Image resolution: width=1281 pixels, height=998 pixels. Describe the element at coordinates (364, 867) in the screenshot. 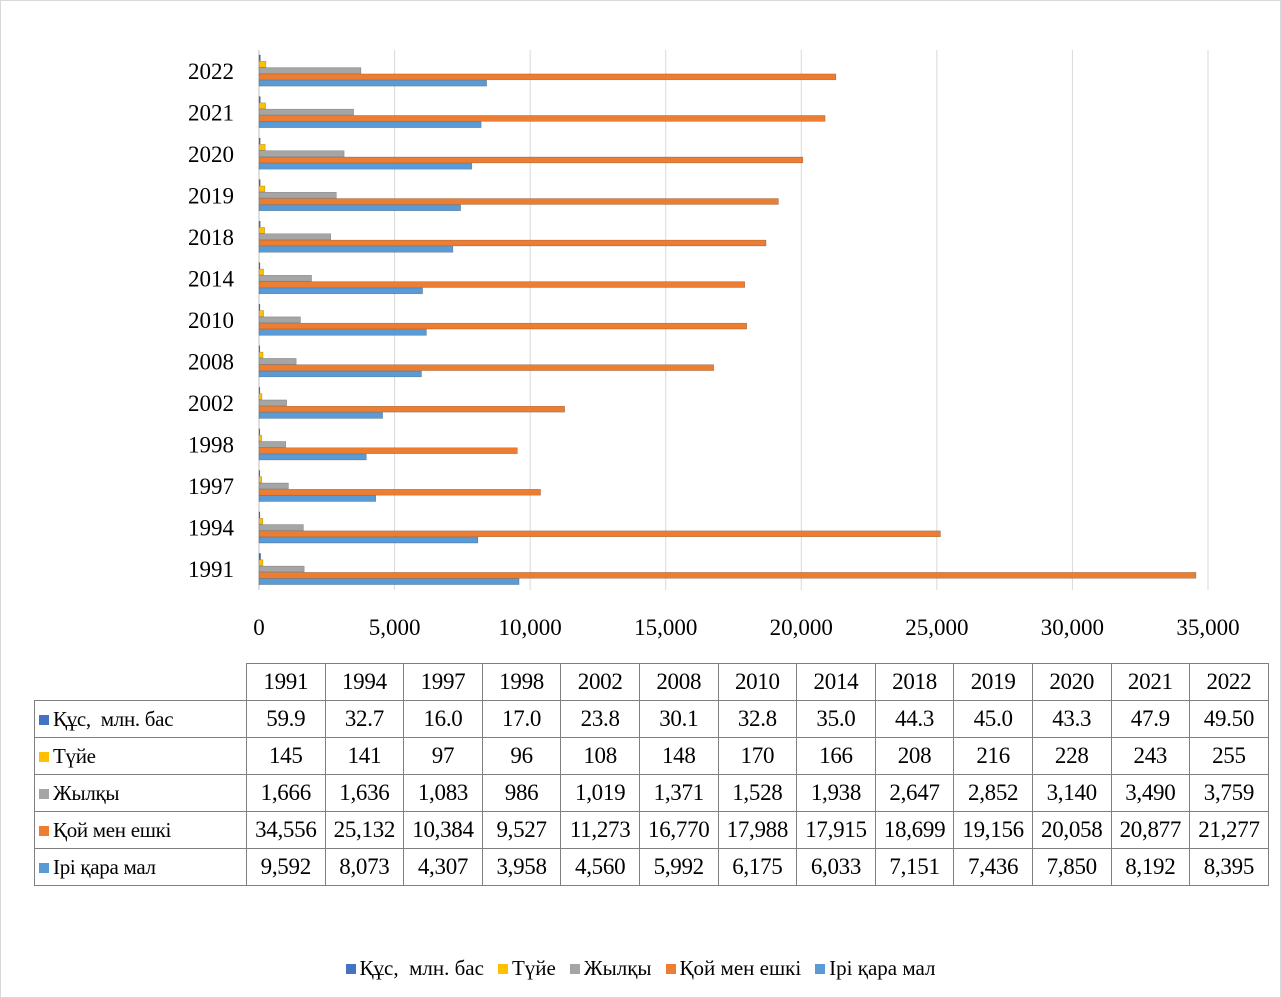

I see `table-cell: 8,073` at that location.